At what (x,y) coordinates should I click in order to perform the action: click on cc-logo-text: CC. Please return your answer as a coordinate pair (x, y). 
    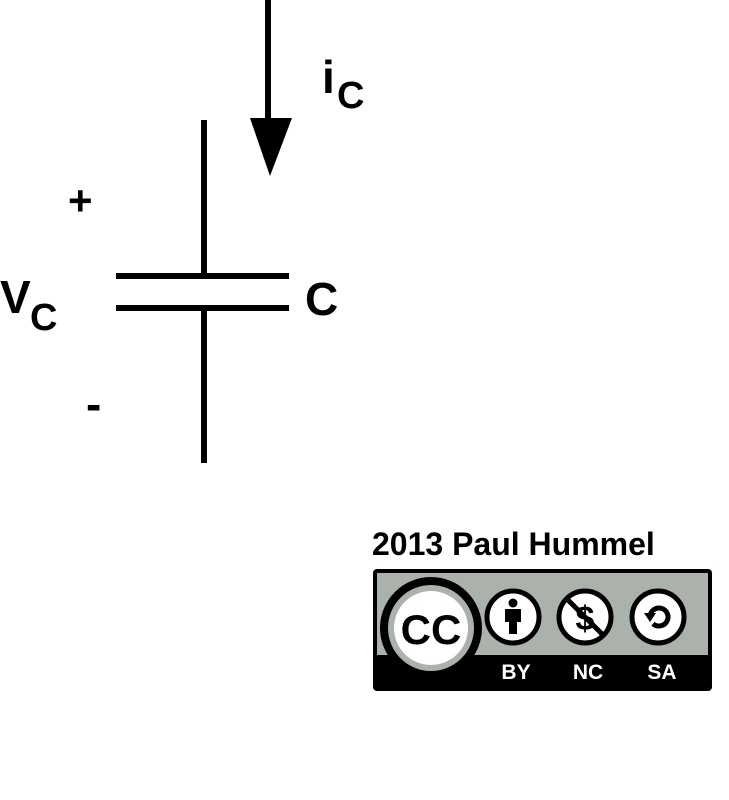
    Looking at the image, I should click on (431, 629).